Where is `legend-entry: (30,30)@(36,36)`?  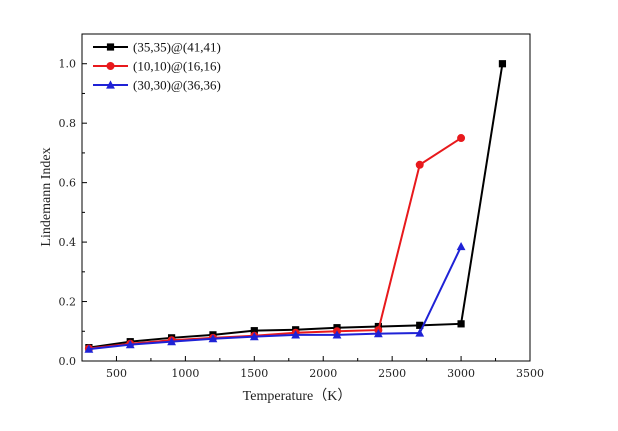 legend-entry: (30,30)@(36,36) is located at coordinates (157, 85).